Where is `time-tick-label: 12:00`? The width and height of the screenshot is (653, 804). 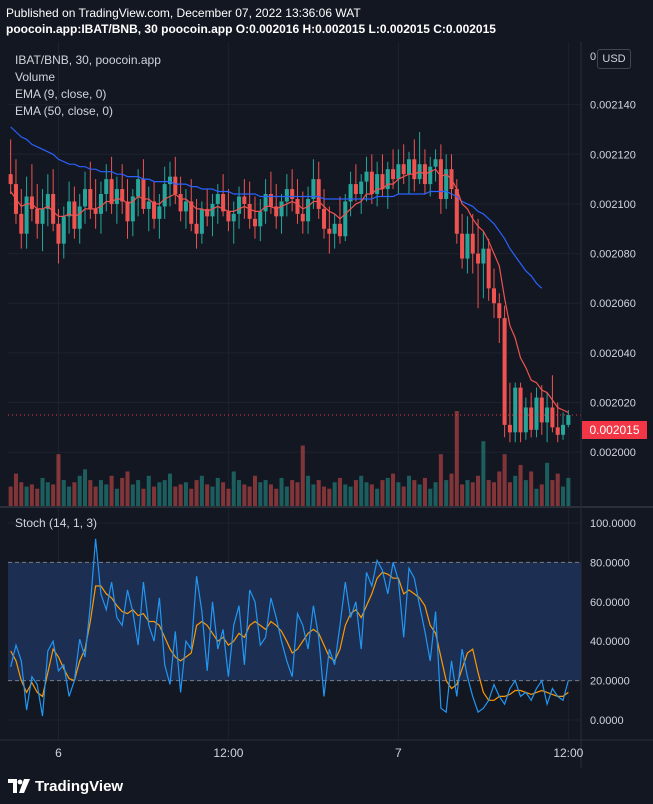
time-tick-label: 12:00 is located at coordinates (568, 753).